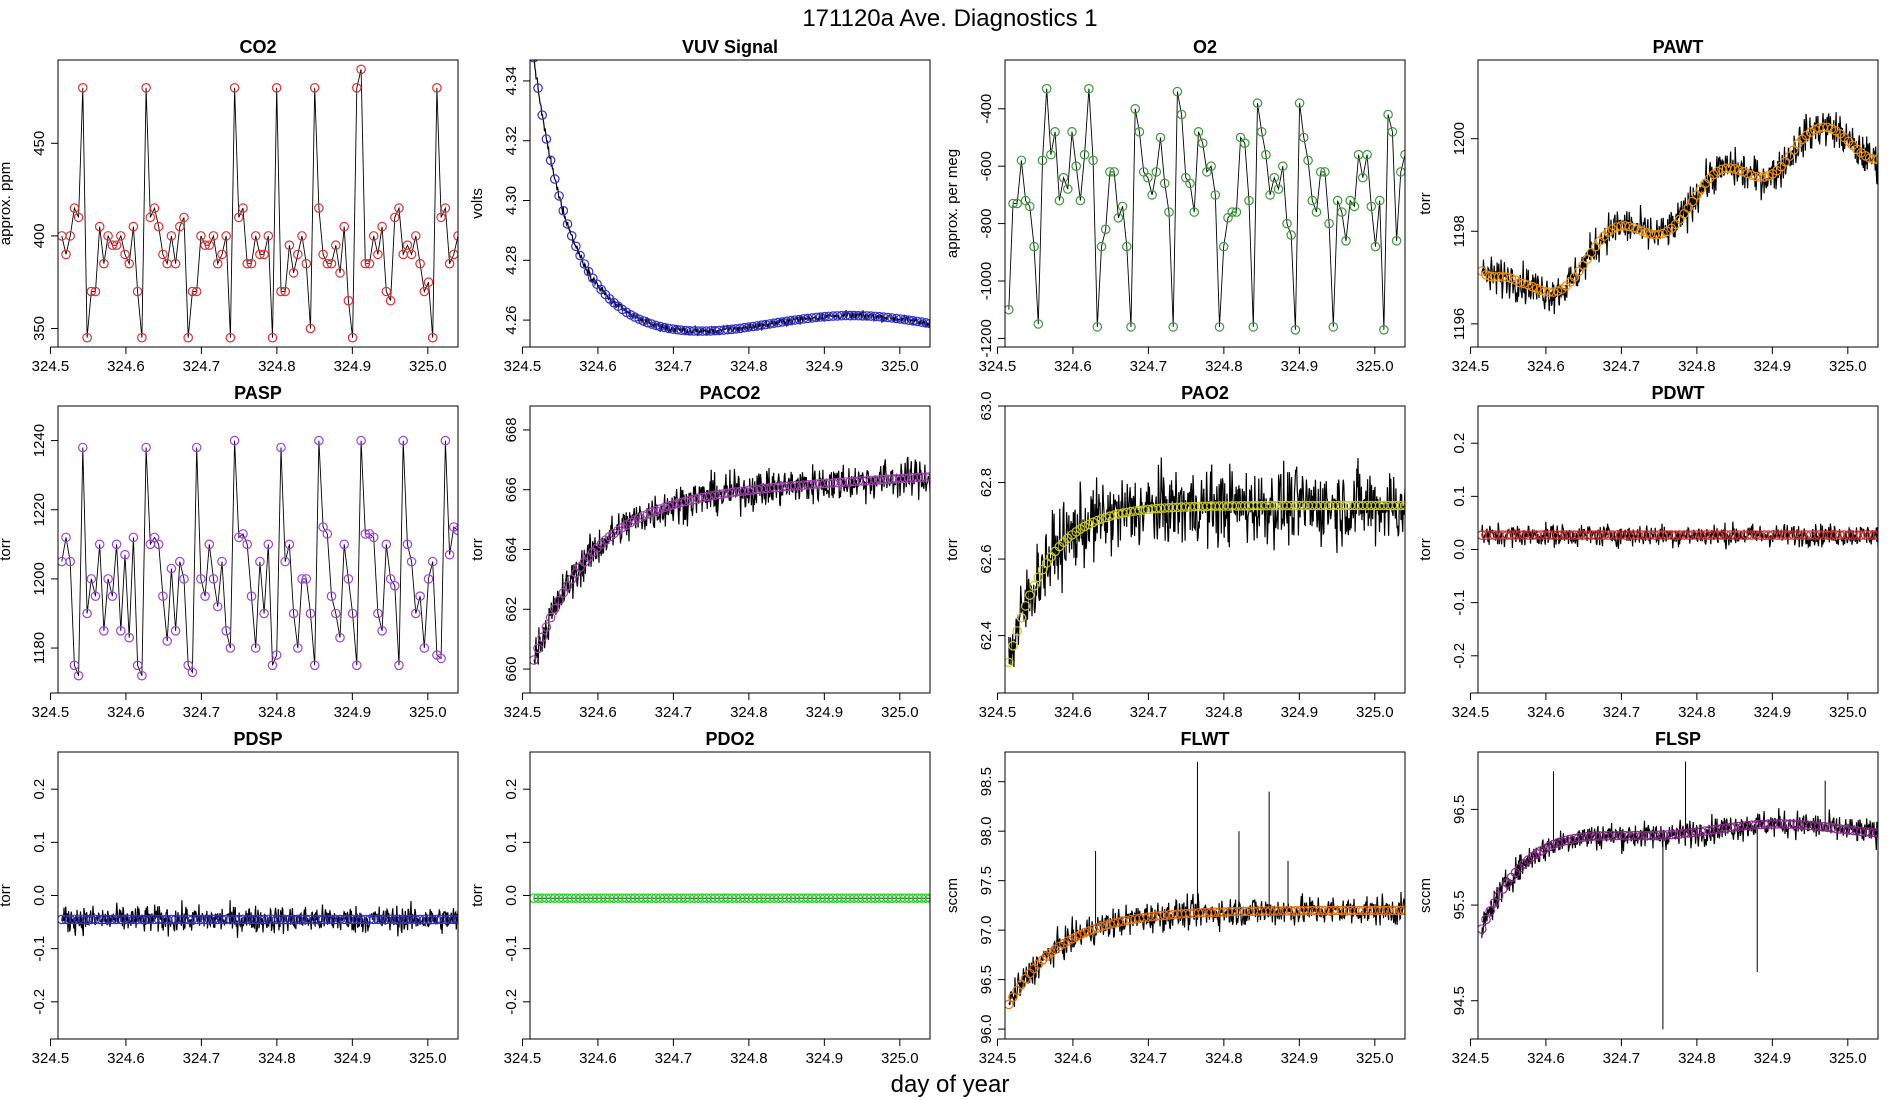 The image size is (1900, 1100). Describe the element at coordinates (511, 842) in the screenshot. I see `y-tick-label-pdo2: 0.1` at that location.